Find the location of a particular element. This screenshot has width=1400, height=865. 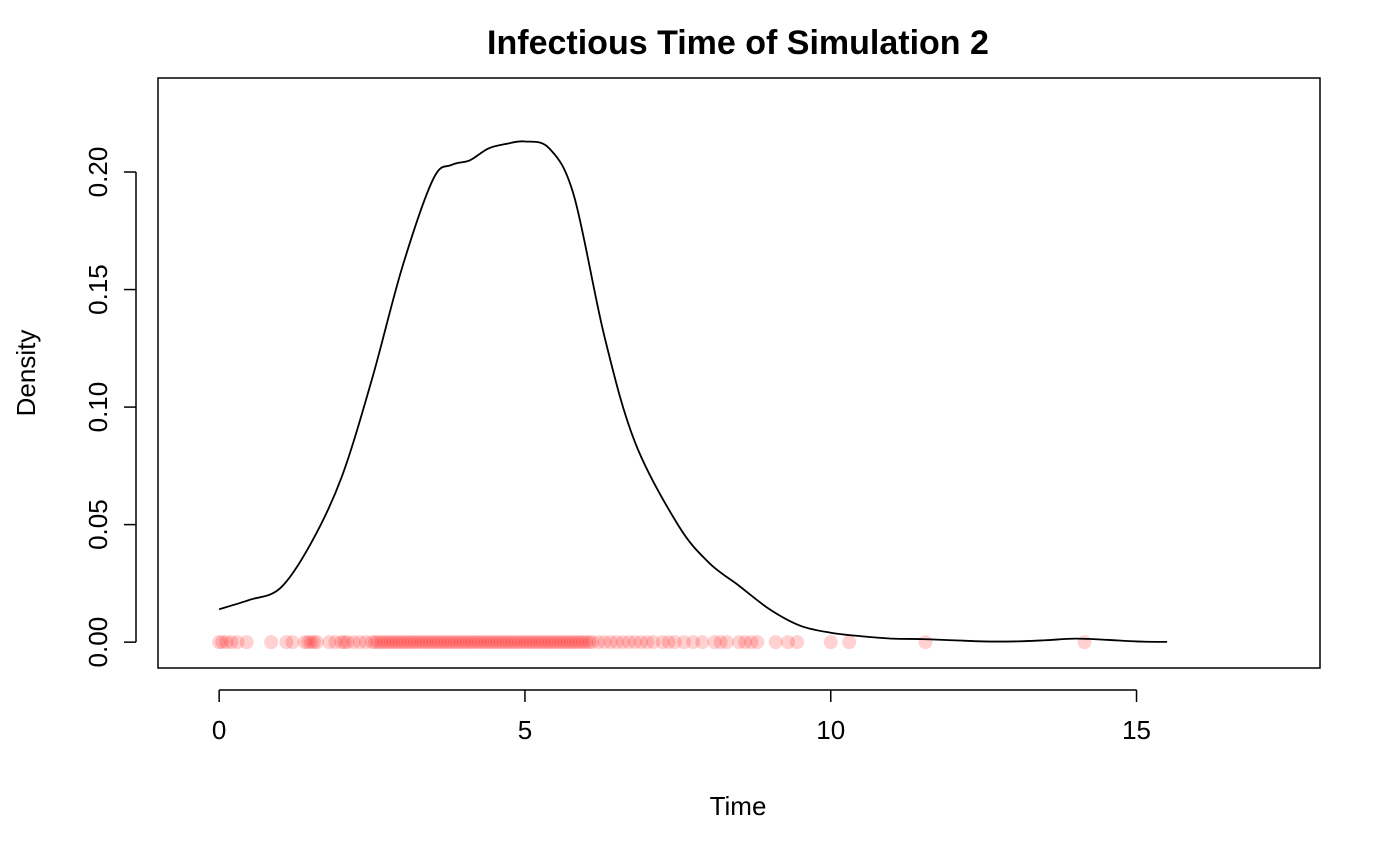

x-axis-label: Time is located at coordinates (738, 806).